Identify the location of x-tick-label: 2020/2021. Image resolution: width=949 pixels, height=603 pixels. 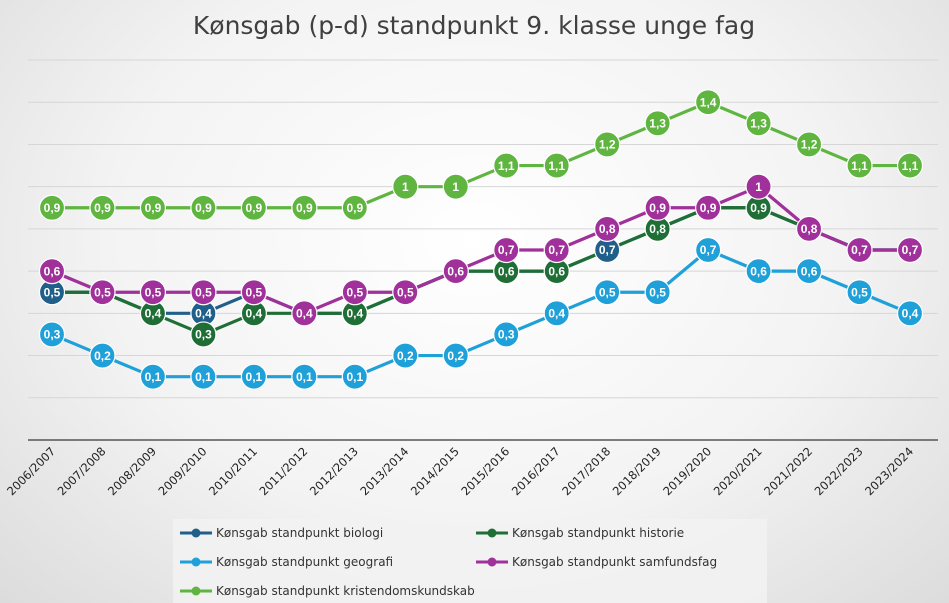
(738, 471).